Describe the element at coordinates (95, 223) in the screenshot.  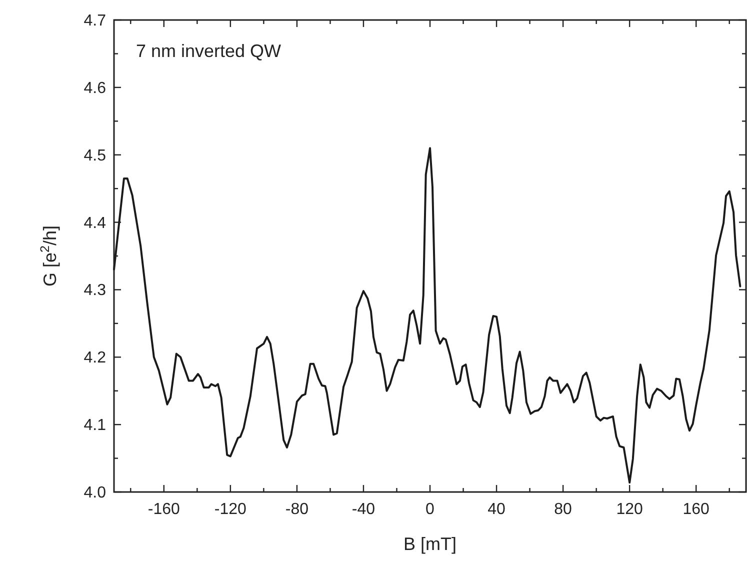
I see `y-tick-label: 4.4` at that location.